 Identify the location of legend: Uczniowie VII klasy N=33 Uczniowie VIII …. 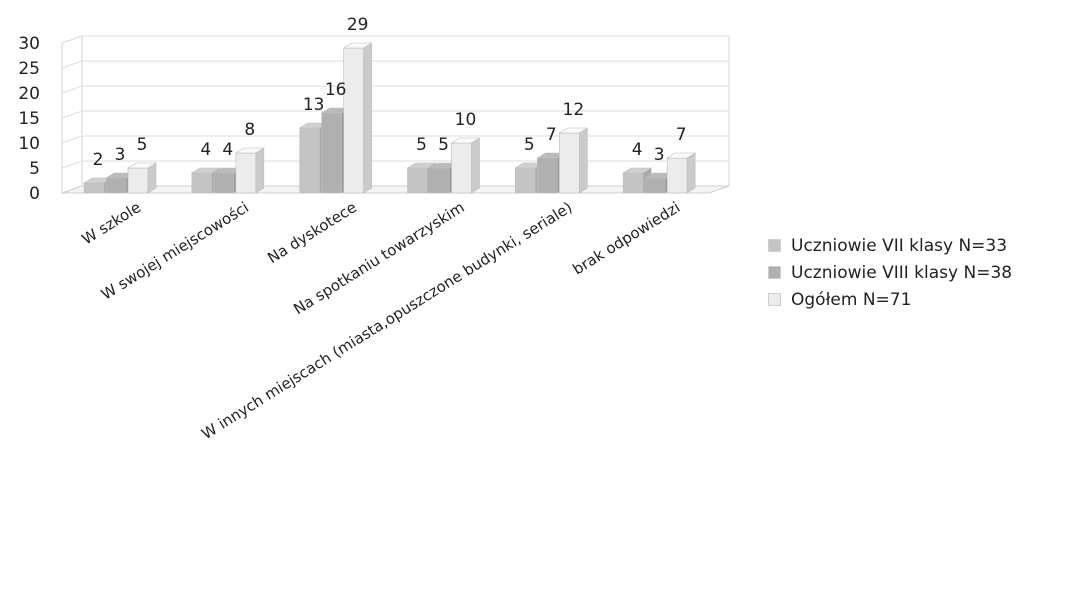
(890, 272).